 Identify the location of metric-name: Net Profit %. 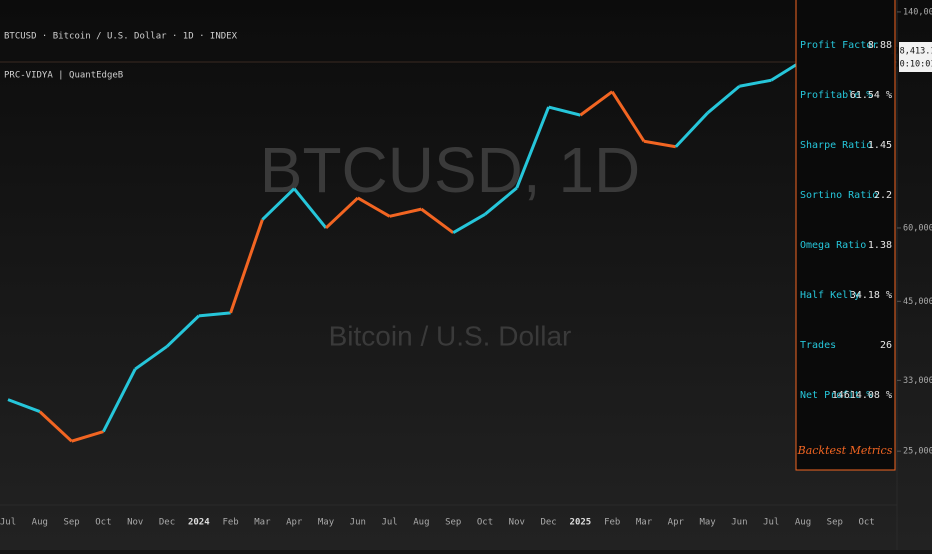
(836, 395).